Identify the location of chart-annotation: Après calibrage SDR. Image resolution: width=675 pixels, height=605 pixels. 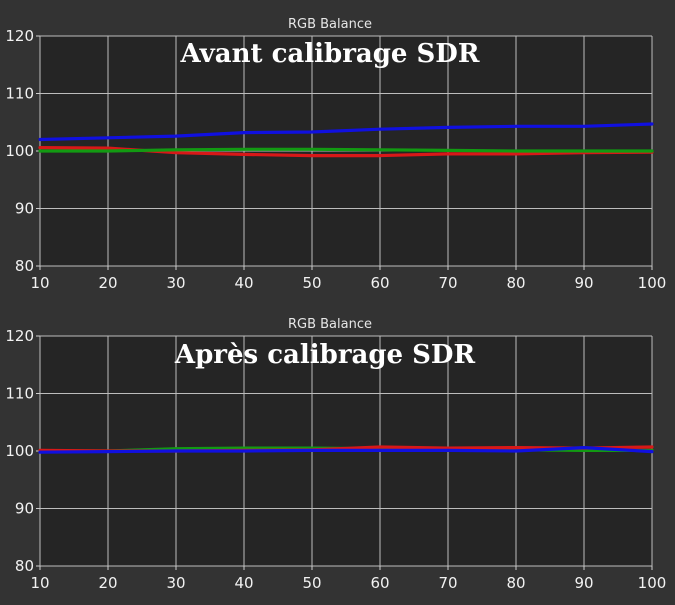
(325, 355).